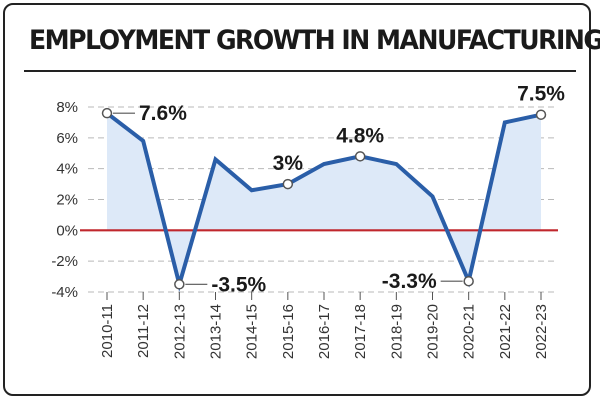 The image size is (600, 405). Describe the element at coordinates (541, 94) in the screenshot. I see `data-label: 7.5%` at that location.